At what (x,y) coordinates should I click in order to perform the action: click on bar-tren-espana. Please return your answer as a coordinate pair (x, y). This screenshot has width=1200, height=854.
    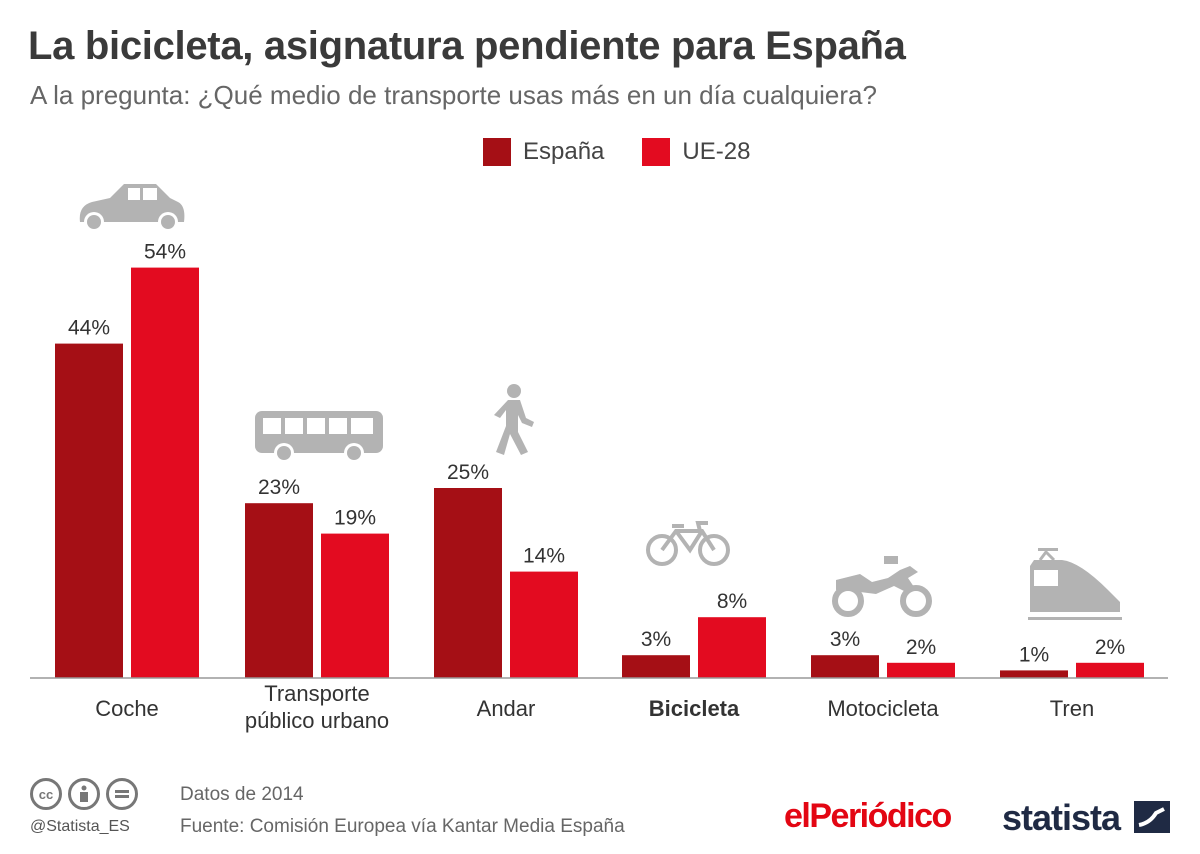
    Looking at the image, I should click on (1034, 674).